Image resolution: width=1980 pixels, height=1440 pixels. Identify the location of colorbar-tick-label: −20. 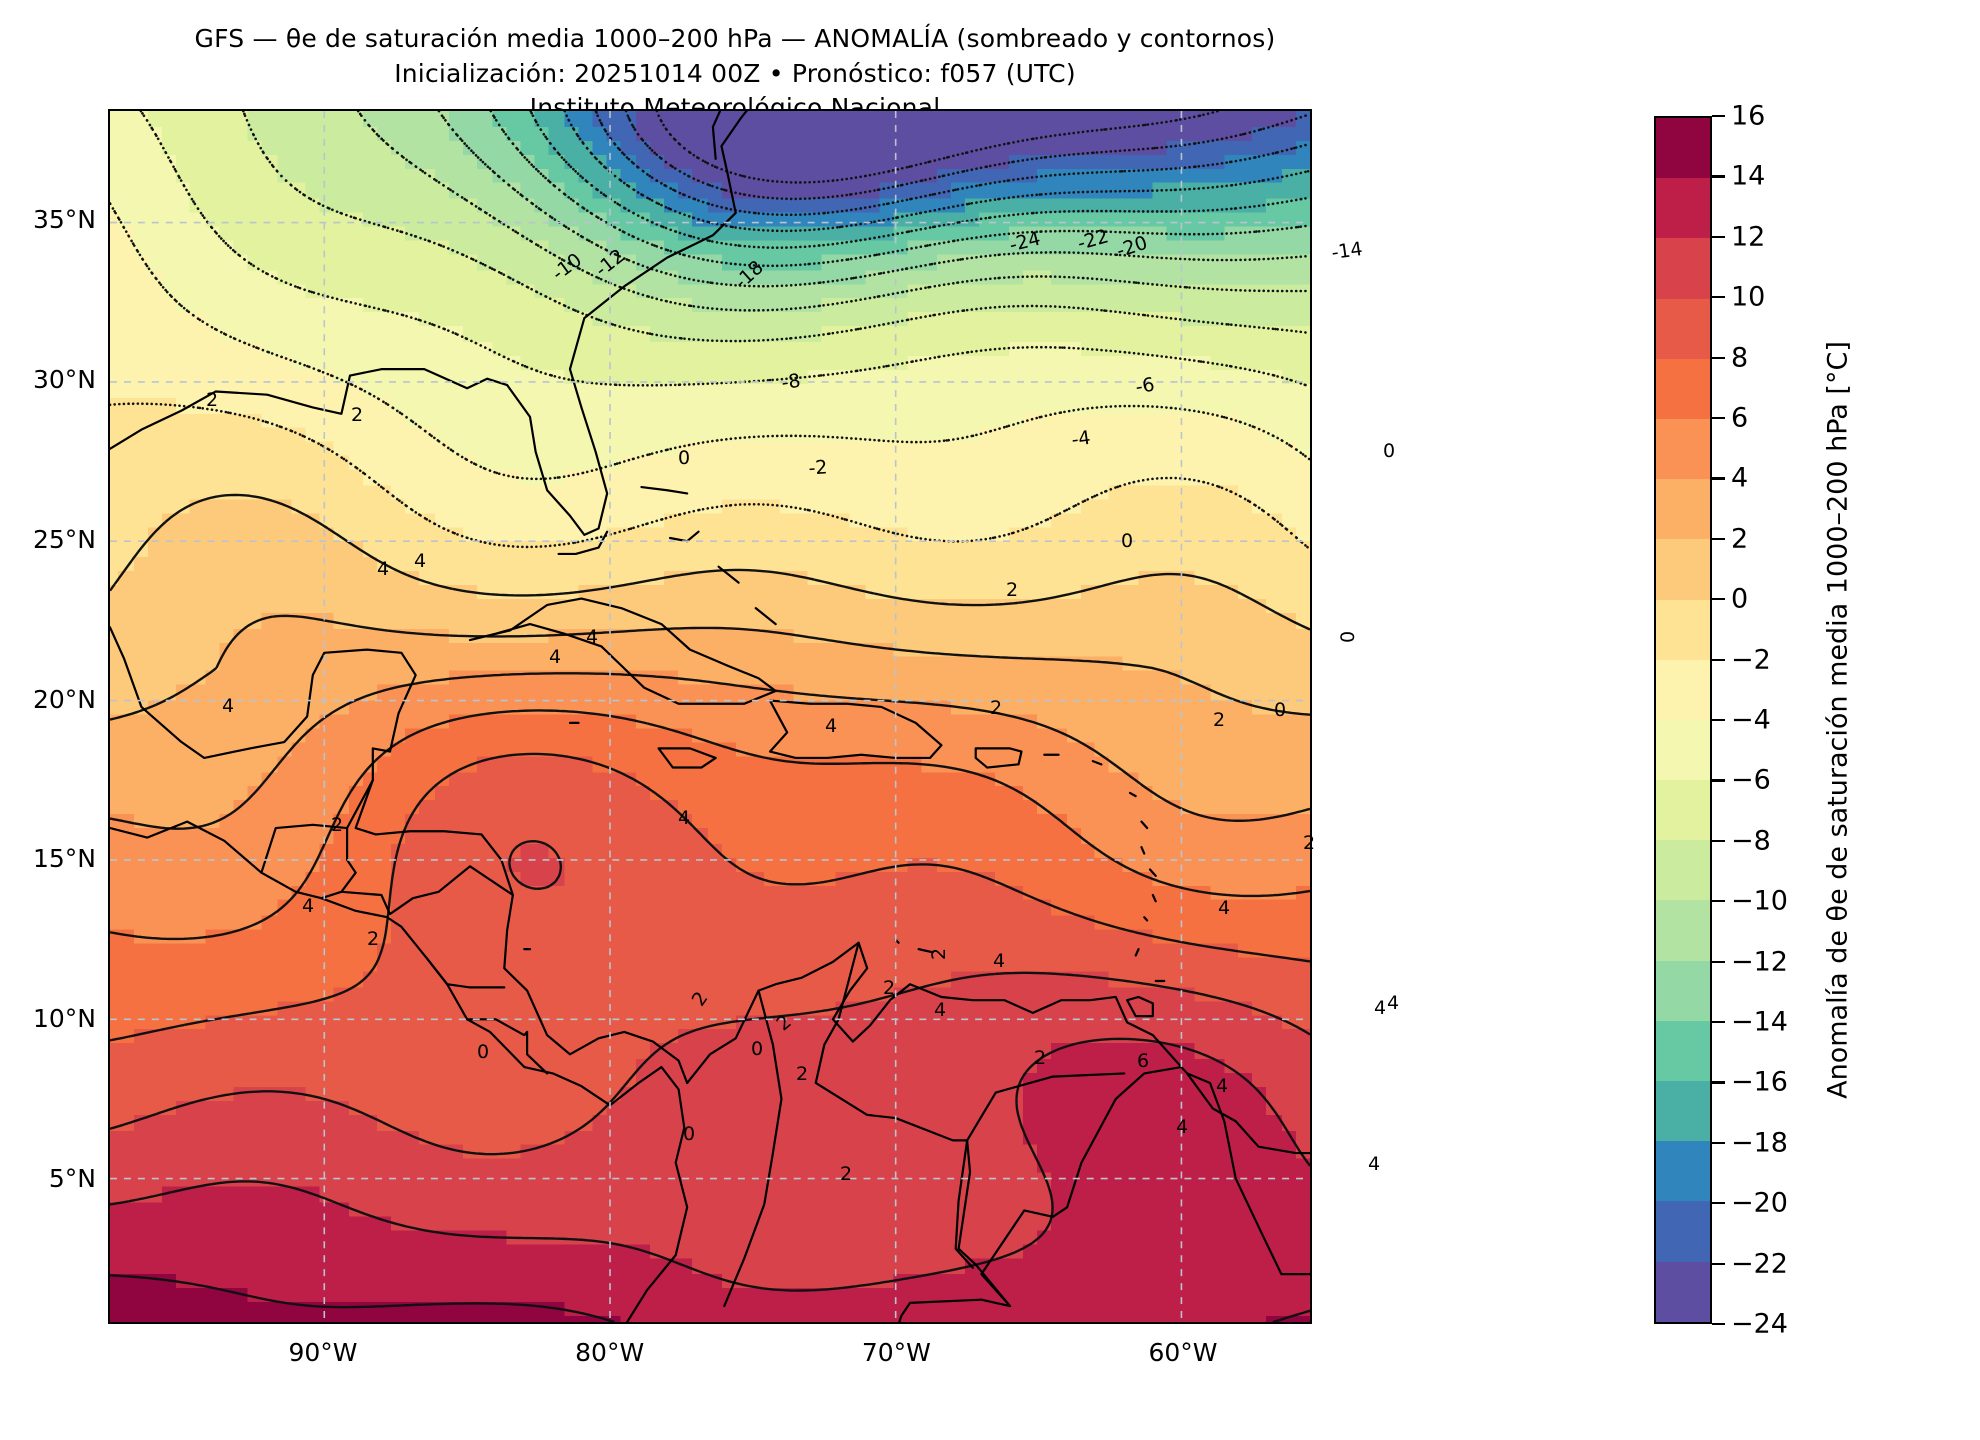
(1759, 1203).